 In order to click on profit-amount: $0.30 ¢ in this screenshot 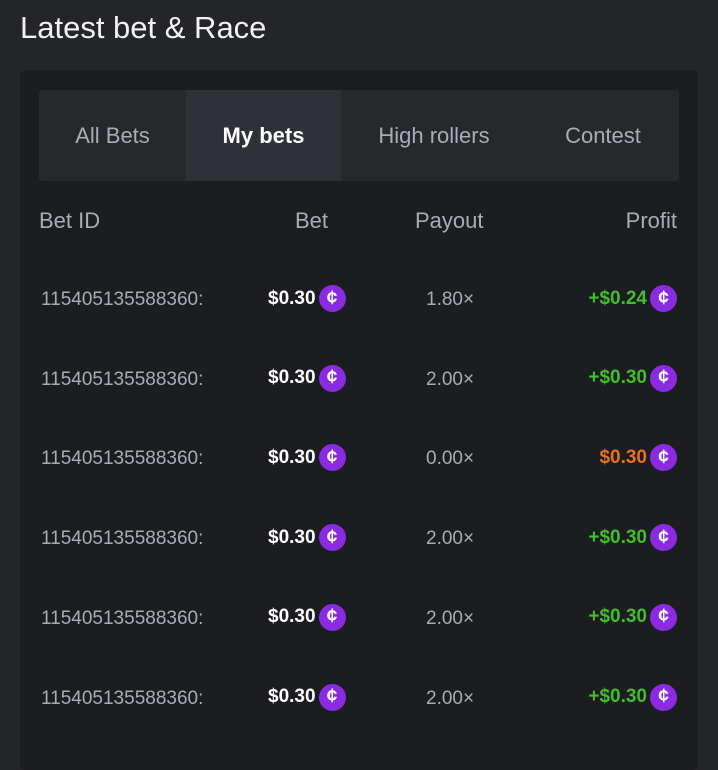, I will do `click(638, 458)`.